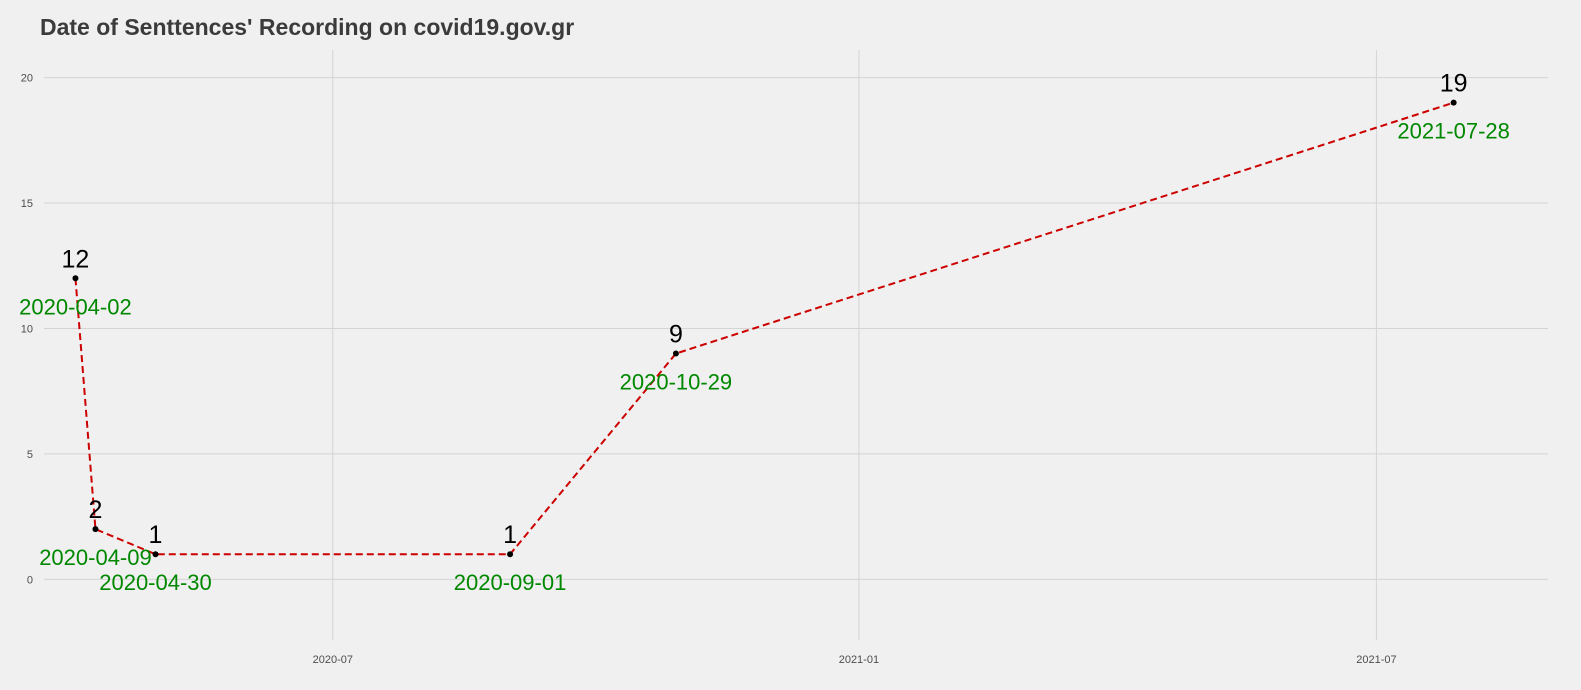 The image size is (1581, 690). I want to click on y-tick-label: 10, so click(27, 329).